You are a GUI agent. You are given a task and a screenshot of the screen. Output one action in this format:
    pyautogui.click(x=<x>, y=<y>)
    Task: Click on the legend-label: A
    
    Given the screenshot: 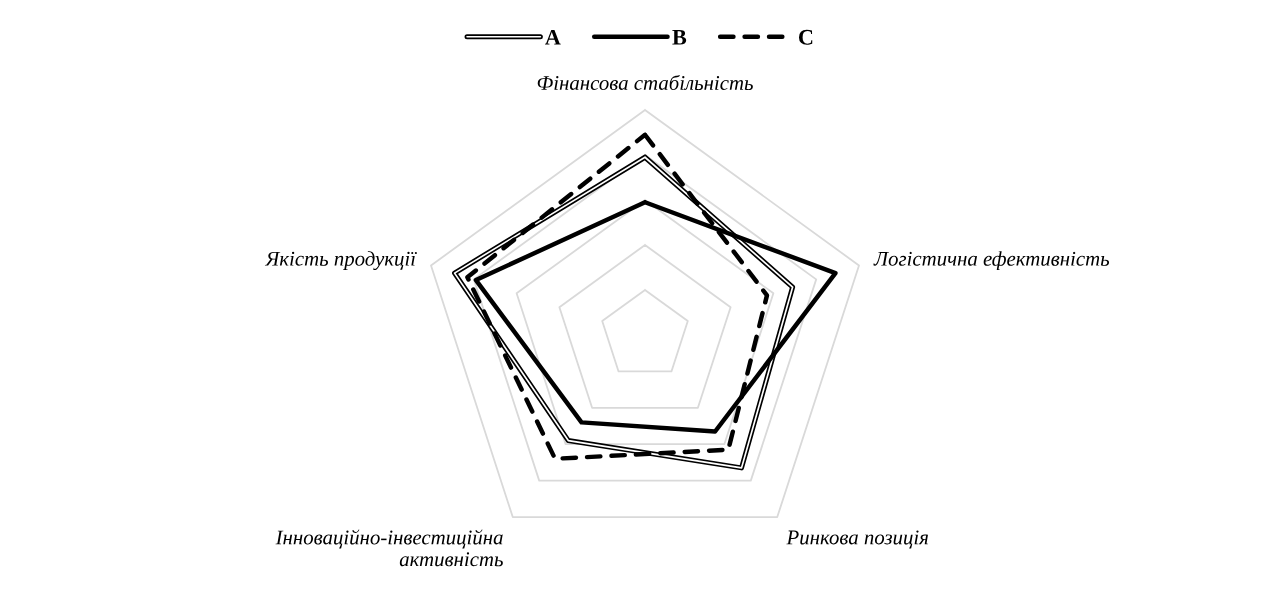 What is the action you would take?
    pyautogui.click(x=553, y=37)
    